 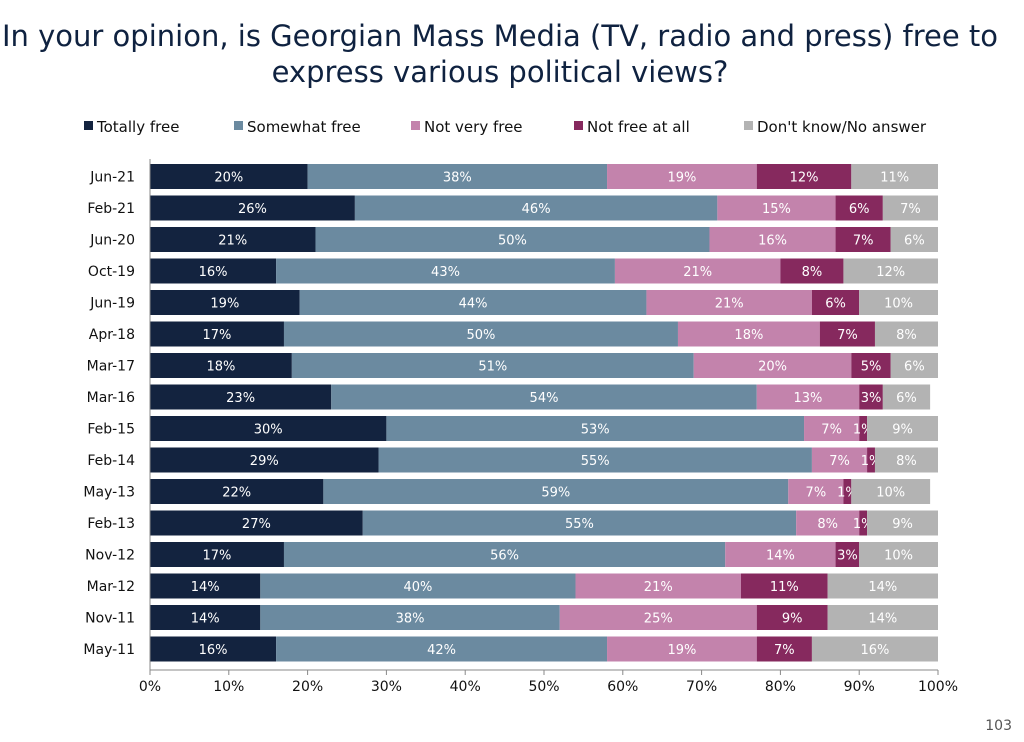 What do you see at coordinates (111, 398) in the screenshot?
I see `category-label: Mar-16` at bounding box center [111, 398].